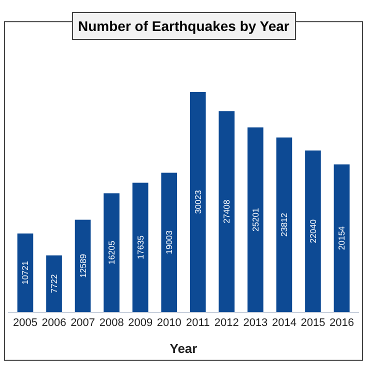 This screenshot has width=367, height=367. Describe the element at coordinates (313, 323) in the screenshot. I see `x-tick-label: 2015` at that location.